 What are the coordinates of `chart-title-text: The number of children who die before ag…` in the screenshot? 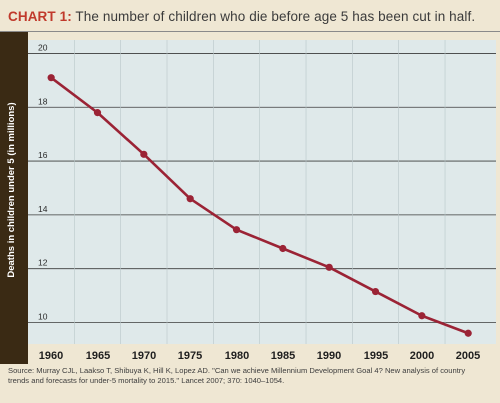 It's located at (275, 16).